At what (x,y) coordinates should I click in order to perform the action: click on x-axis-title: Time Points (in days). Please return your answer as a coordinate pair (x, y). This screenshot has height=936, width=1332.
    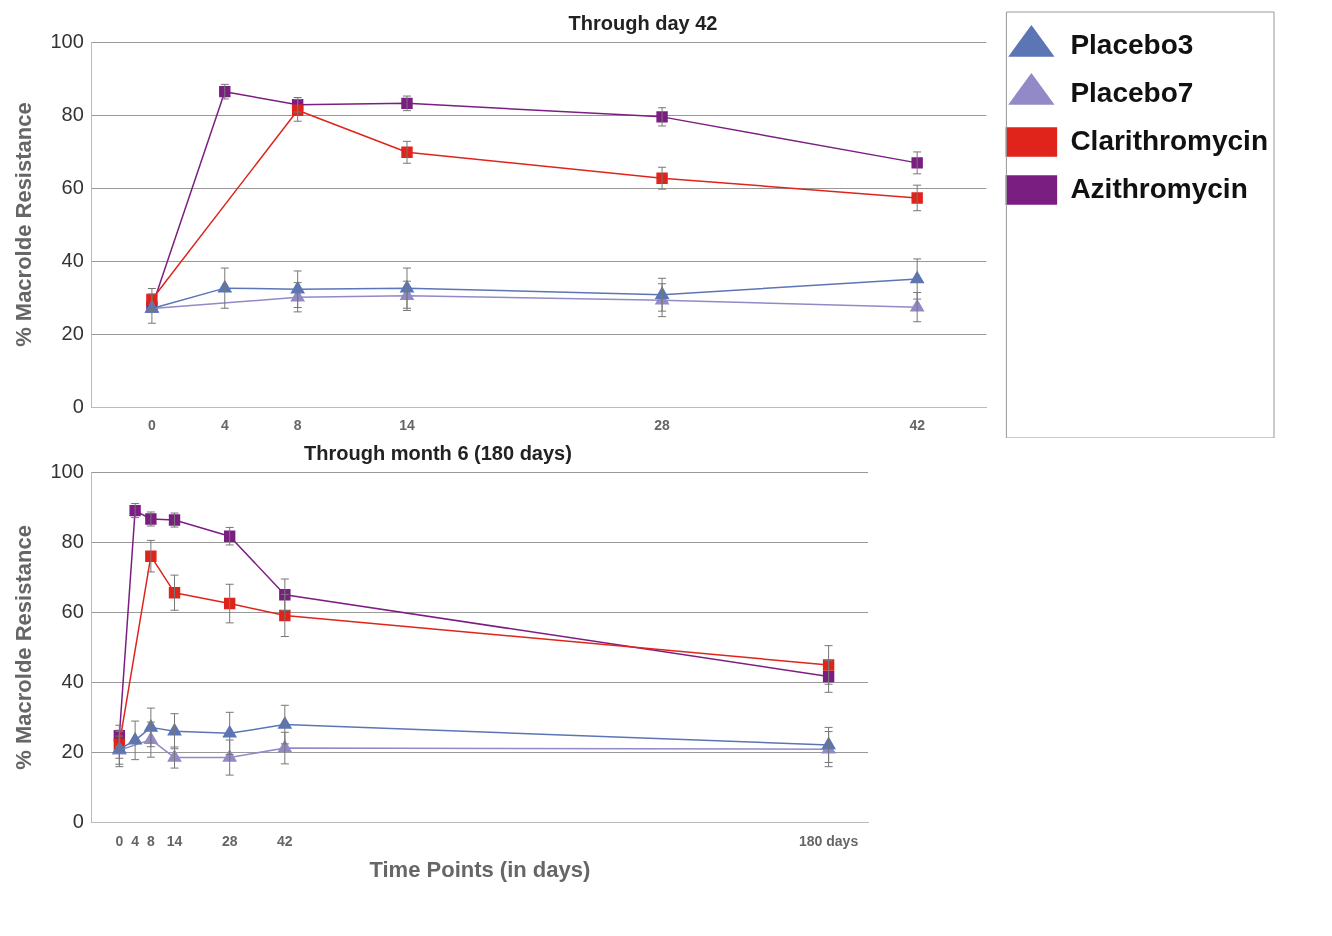
    Looking at the image, I should click on (480, 869).